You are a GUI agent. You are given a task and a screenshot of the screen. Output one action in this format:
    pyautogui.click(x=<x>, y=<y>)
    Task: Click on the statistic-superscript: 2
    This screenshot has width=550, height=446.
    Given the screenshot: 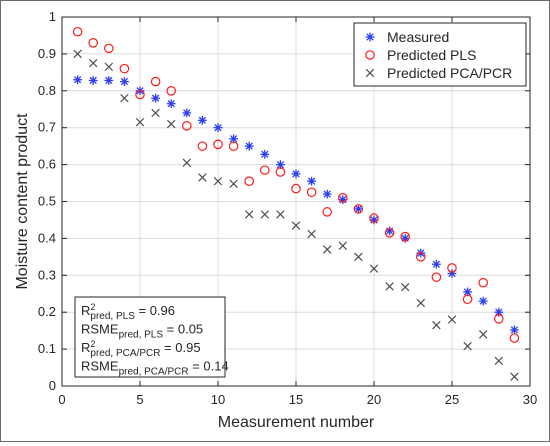 What is the action you would take?
    pyautogui.click(x=92, y=344)
    